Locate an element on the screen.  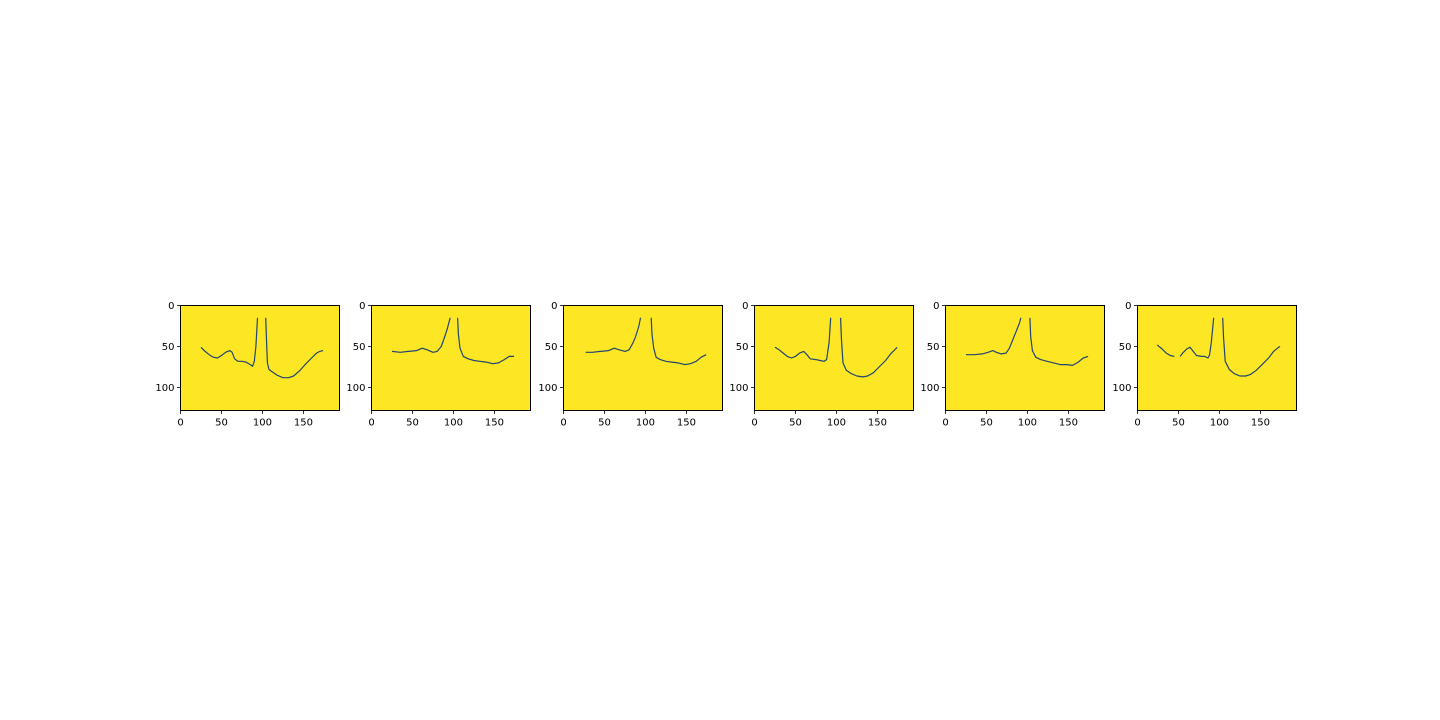
chart-panel-1: 0 50 100 150 0 50 100 is located at coordinates (247, 365).